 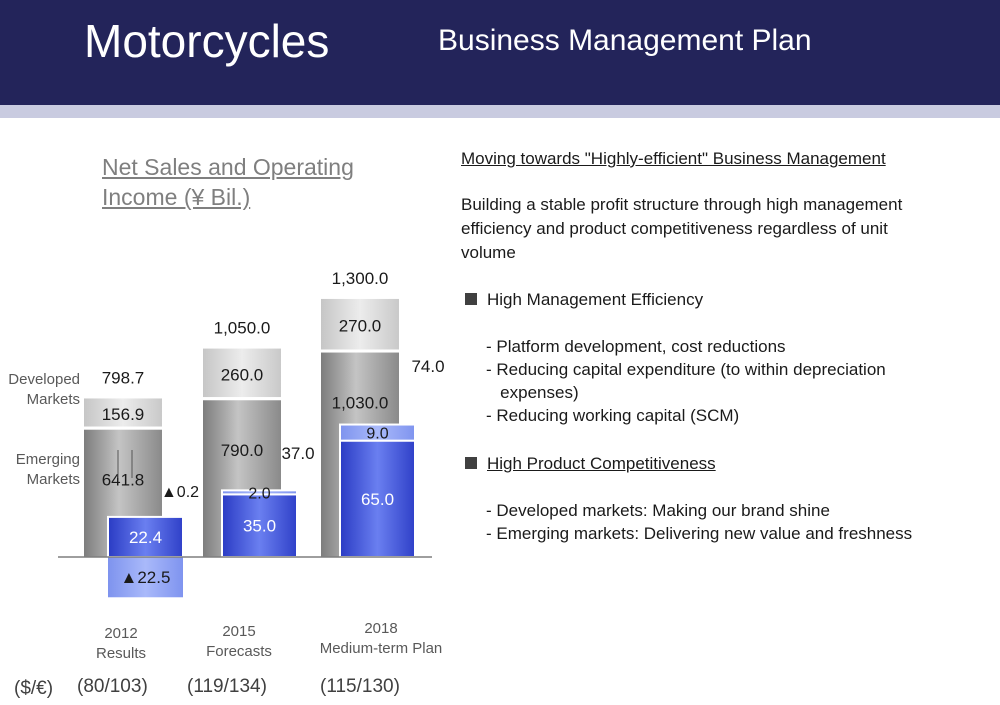 What do you see at coordinates (613, 415) in the screenshot?
I see `efficiency-item: - Reducing working capital (SCM)` at bounding box center [613, 415].